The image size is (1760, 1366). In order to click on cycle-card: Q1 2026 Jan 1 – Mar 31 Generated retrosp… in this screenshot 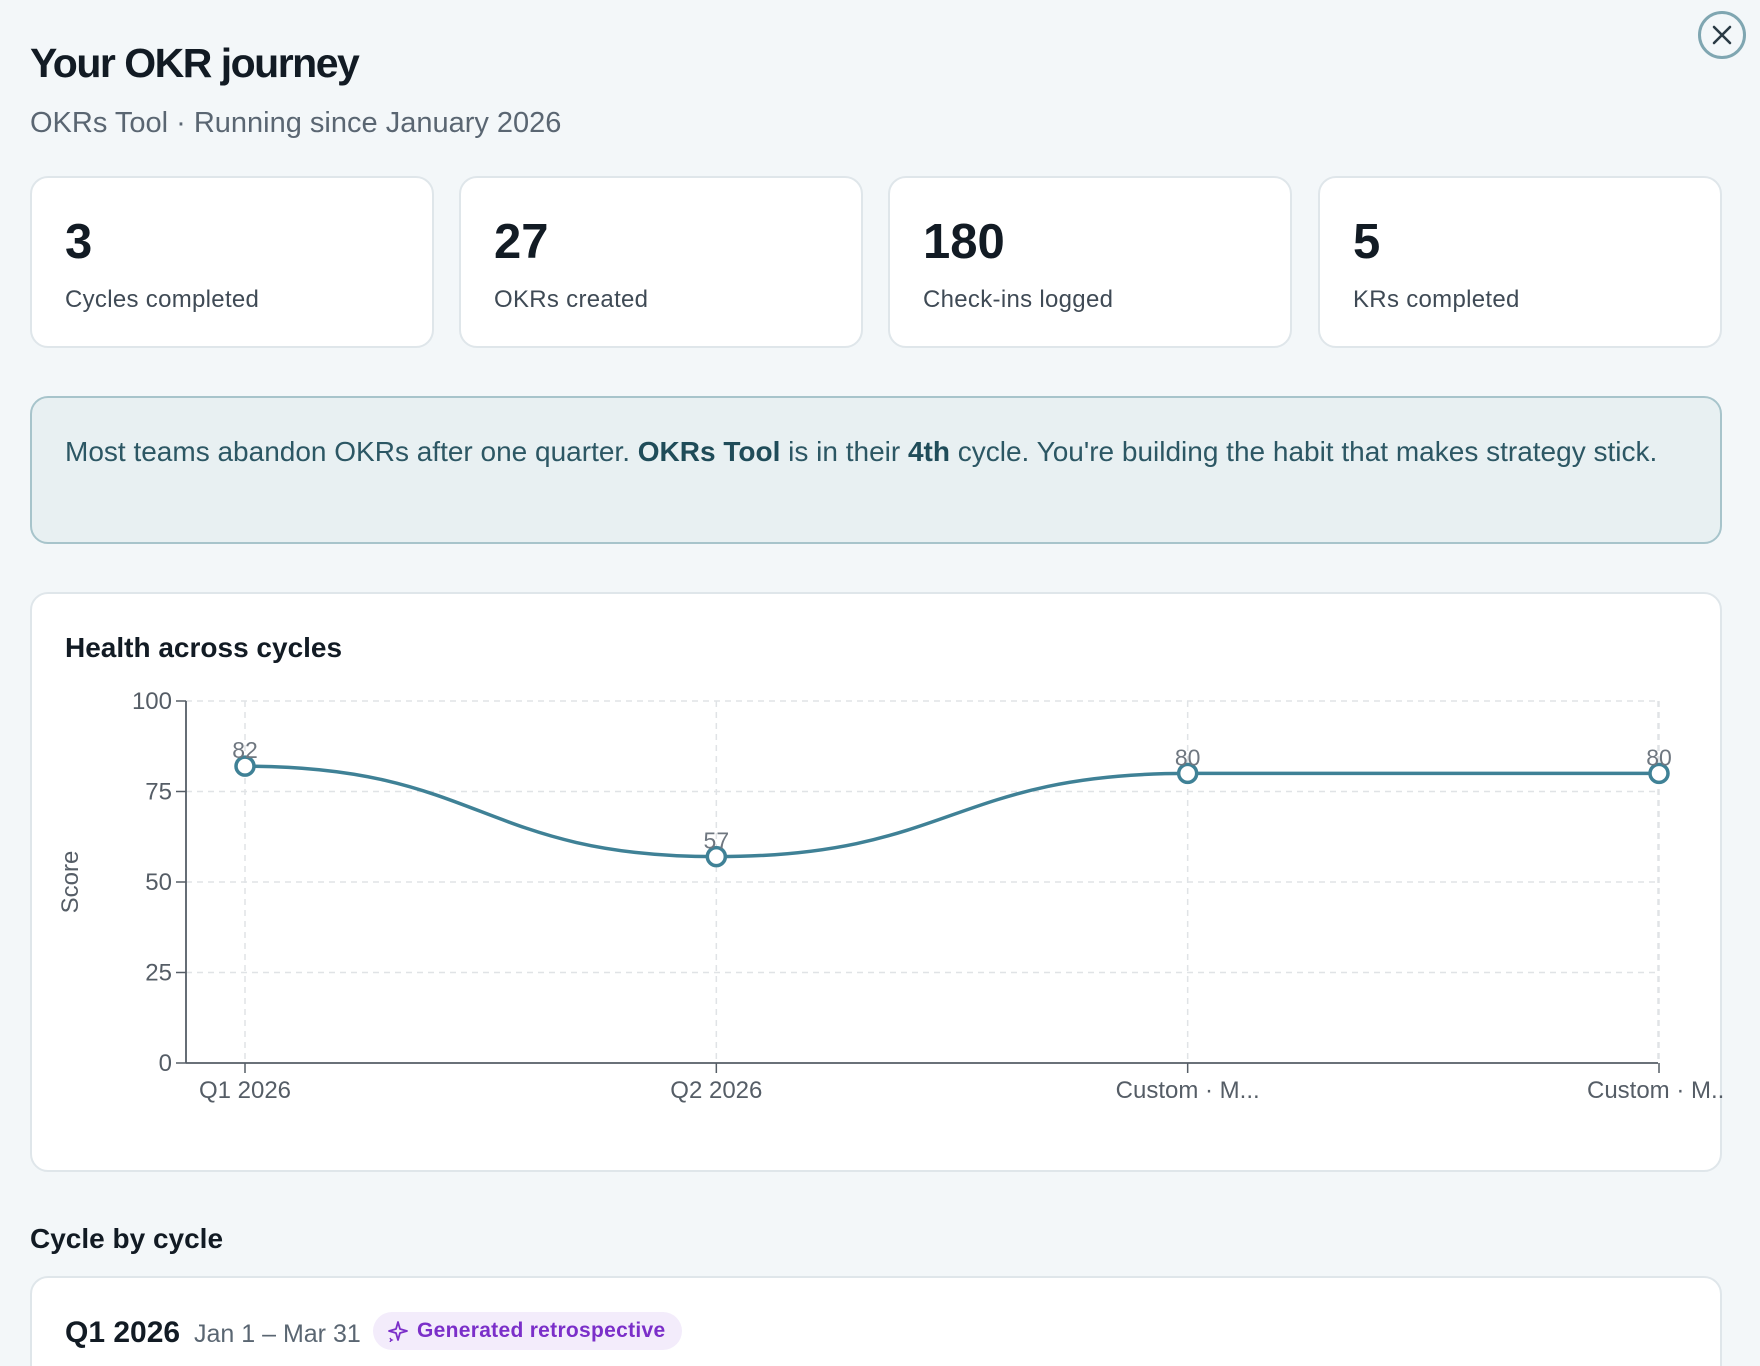, I will do `click(876, 1321)`.